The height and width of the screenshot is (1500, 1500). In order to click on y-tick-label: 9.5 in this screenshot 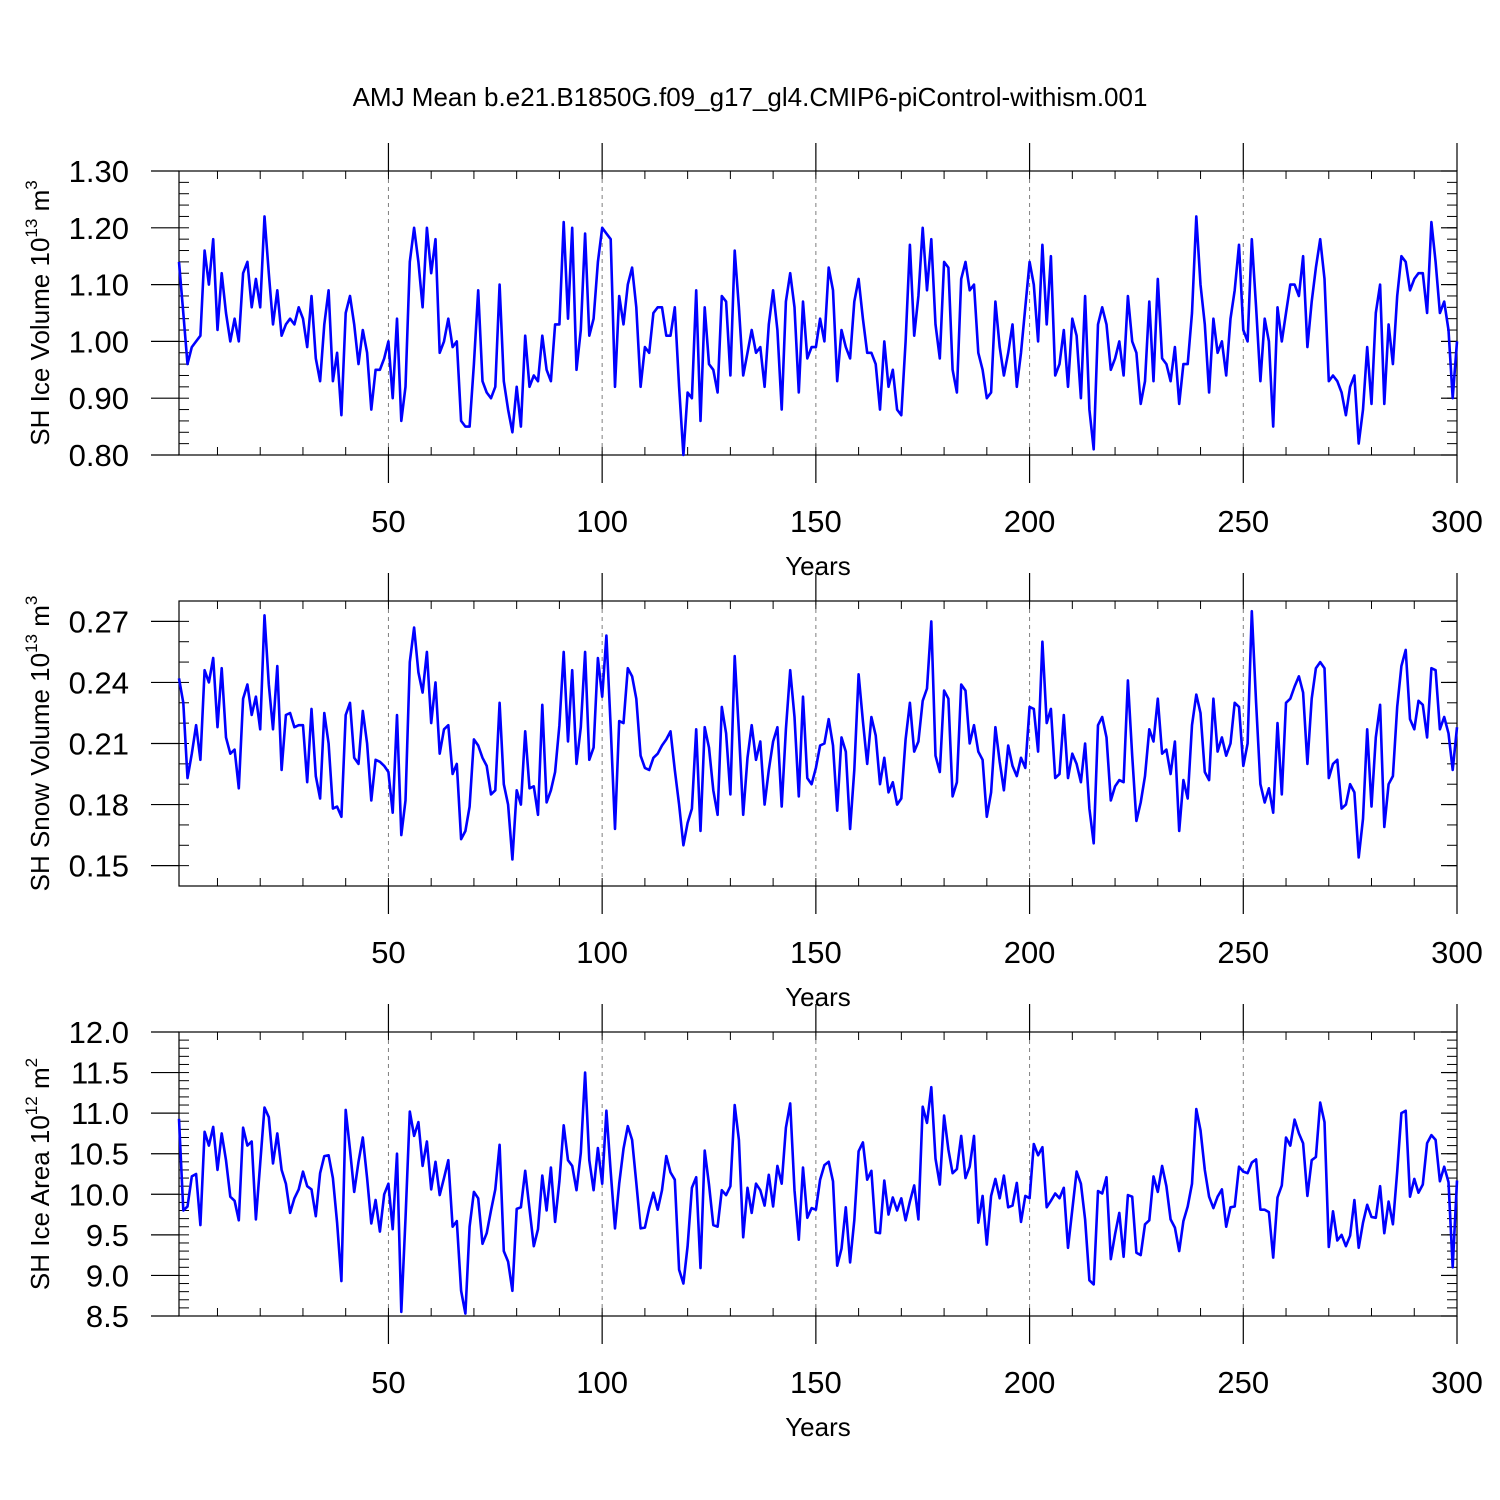, I will do `click(107, 1235)`.